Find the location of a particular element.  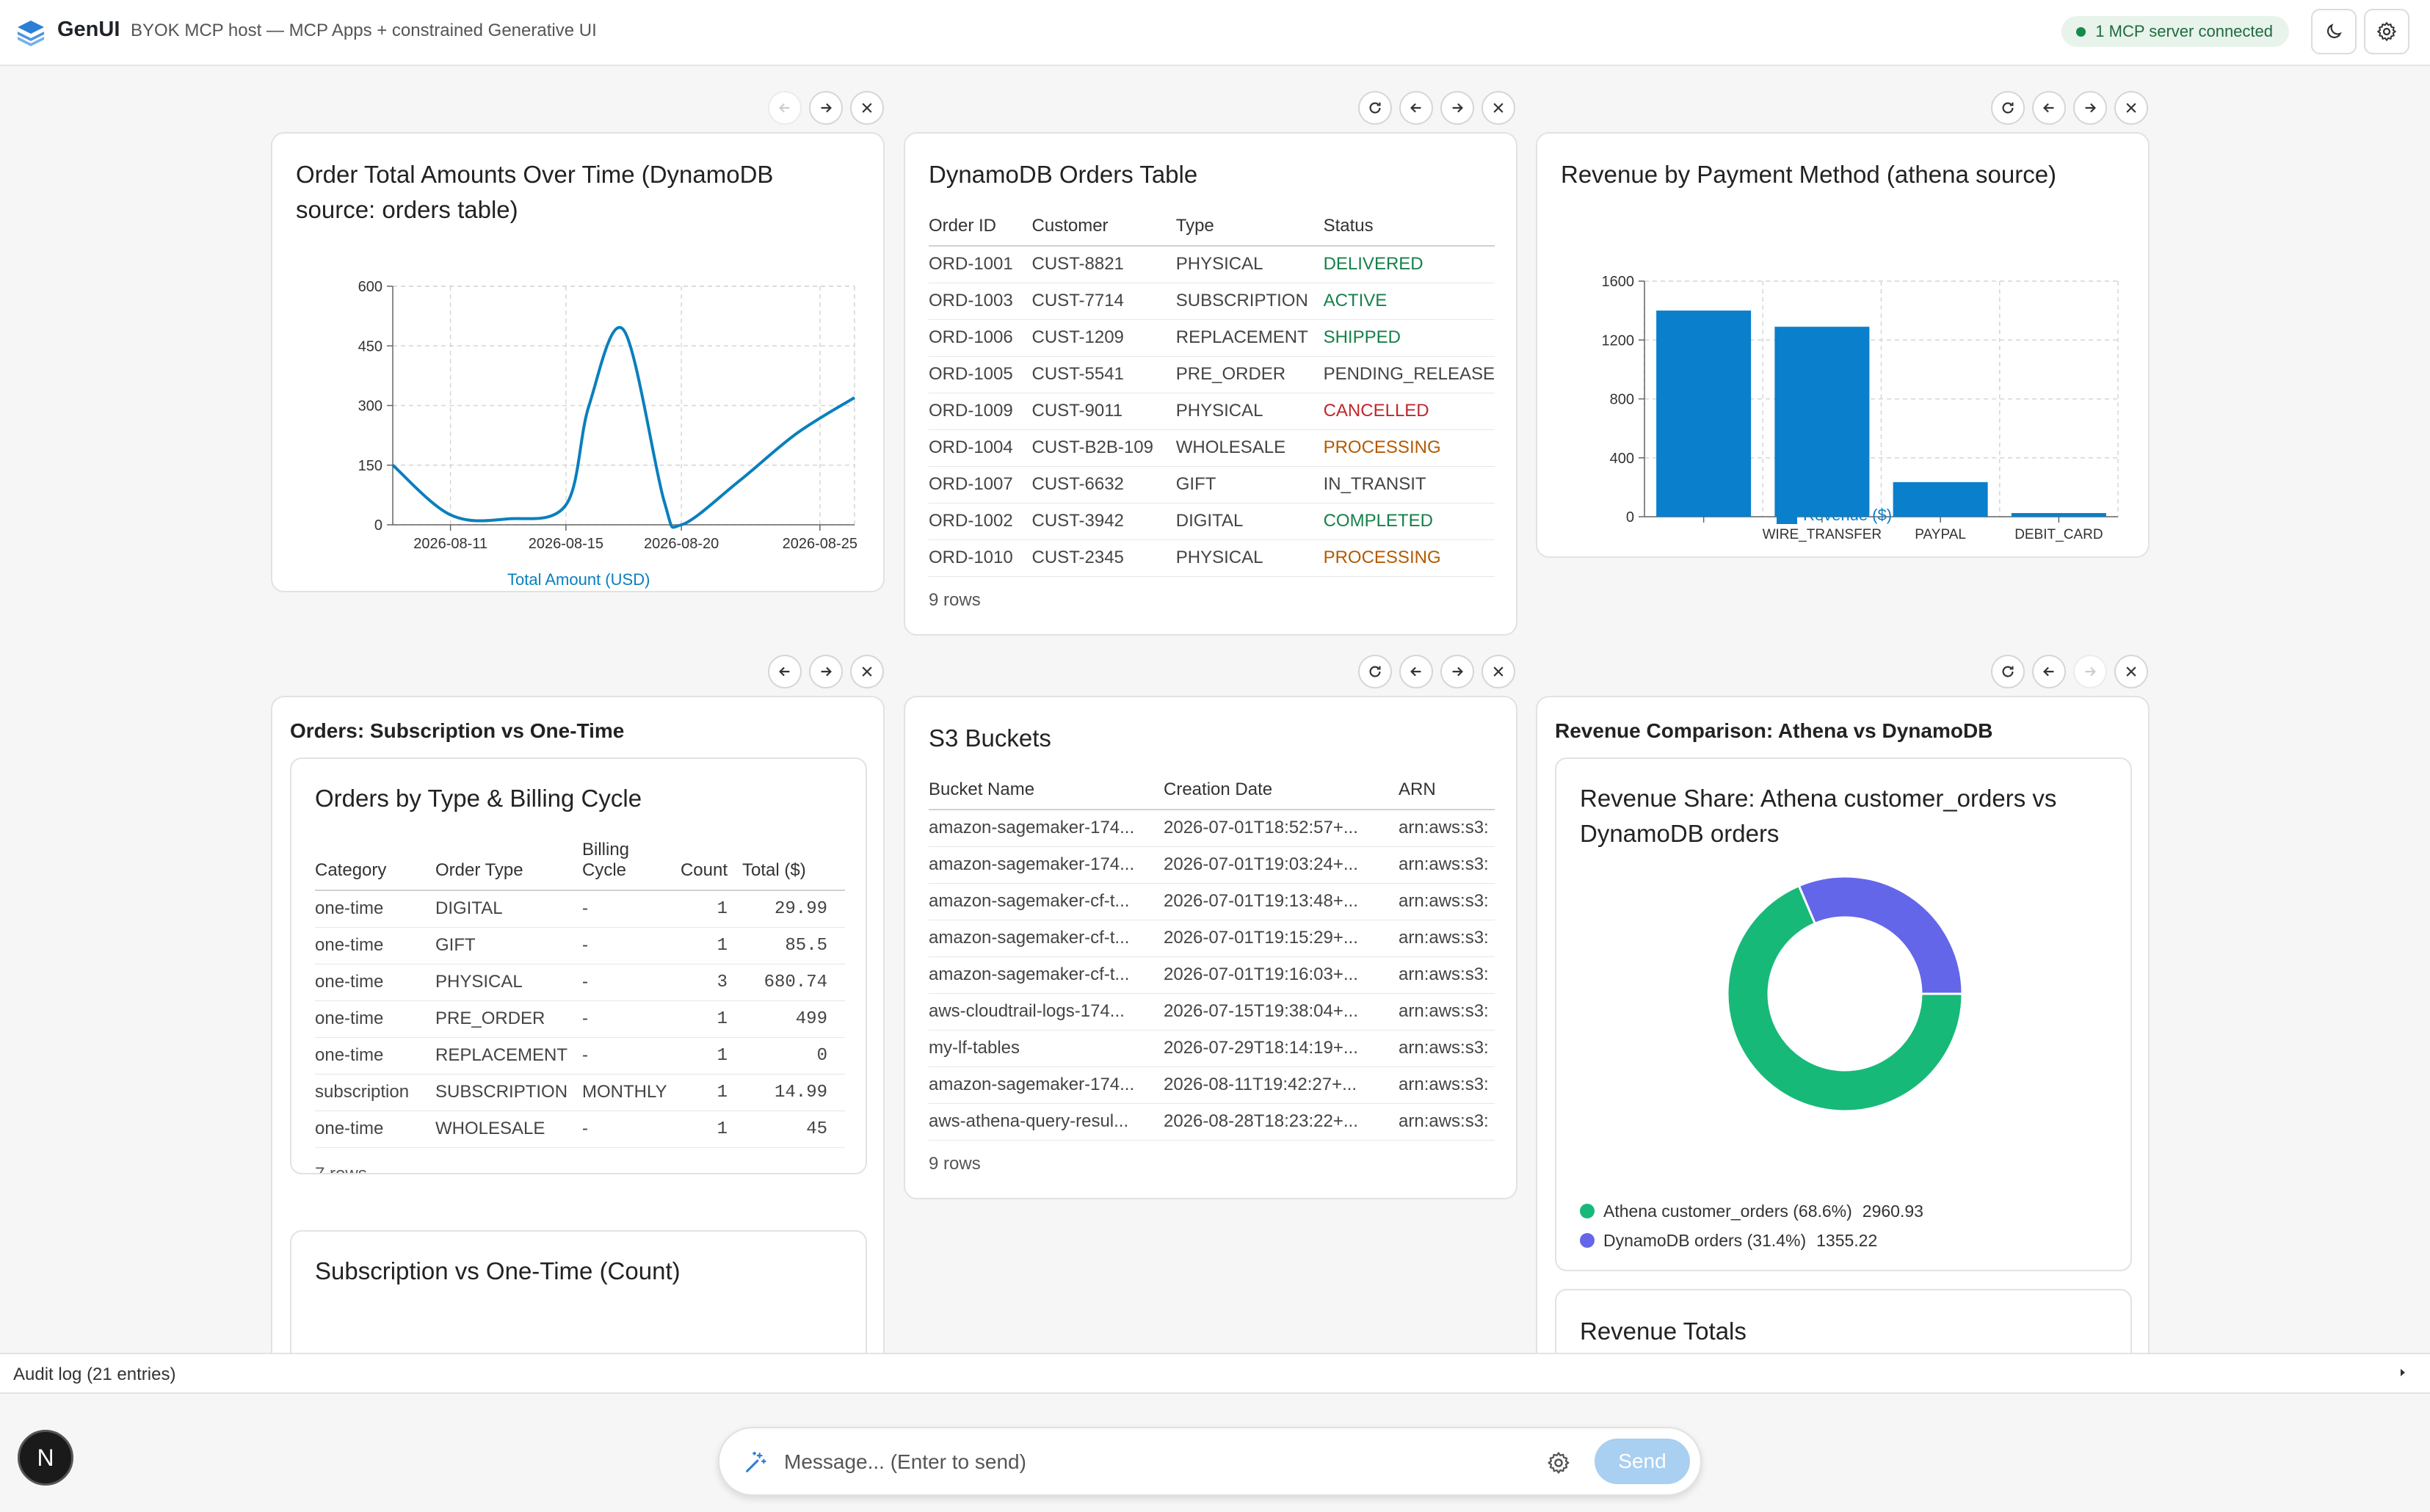

y-tick-label: 1600 is located at coordinates (1618, 282).